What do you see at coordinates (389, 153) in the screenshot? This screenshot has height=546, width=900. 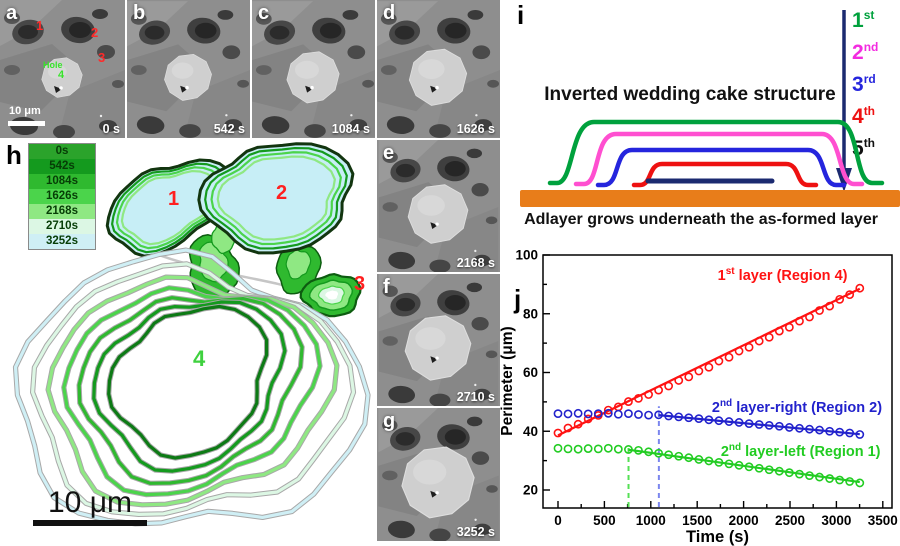 I see `panel-e-letter: e` at bounding box center [389, 153].